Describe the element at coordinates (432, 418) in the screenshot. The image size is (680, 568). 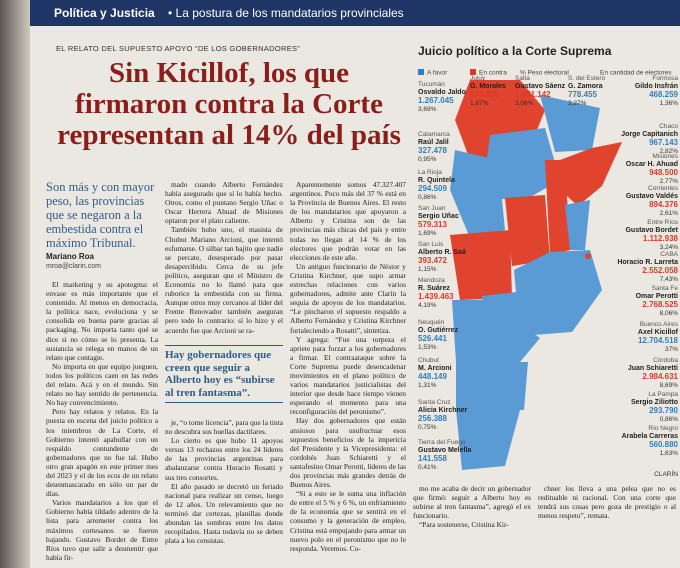
I see `voters-count: 256.388` at that location.